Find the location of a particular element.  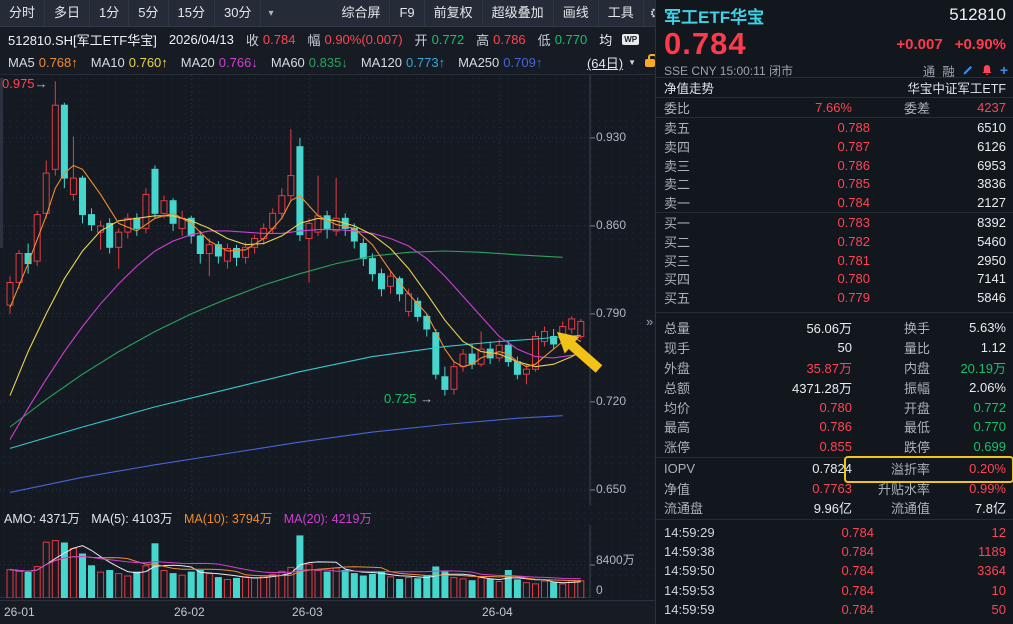

metric-row-1: 净值 0.7763 升贴水率 0.99% is located at coordinates (835, 488).